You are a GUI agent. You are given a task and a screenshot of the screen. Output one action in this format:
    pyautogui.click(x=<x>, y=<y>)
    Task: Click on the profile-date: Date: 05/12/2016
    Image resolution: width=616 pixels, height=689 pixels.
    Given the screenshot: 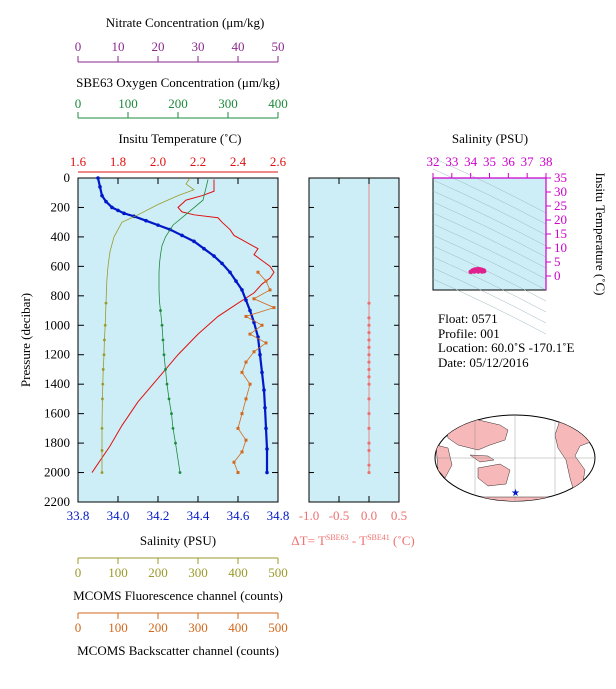 What is the action you would take?
    pyautogui.click(x=483, y=362)
    